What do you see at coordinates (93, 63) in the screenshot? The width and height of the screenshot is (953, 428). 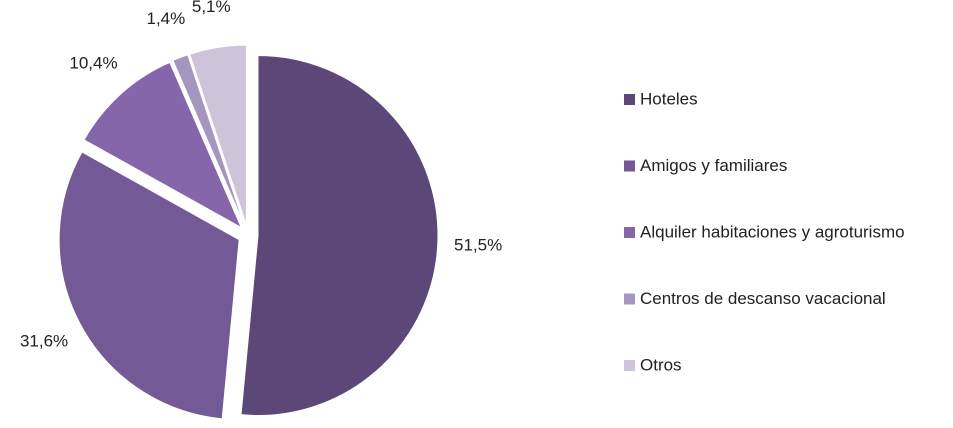 I see `data-label: 10,4%` at bounding box center [93, 63].